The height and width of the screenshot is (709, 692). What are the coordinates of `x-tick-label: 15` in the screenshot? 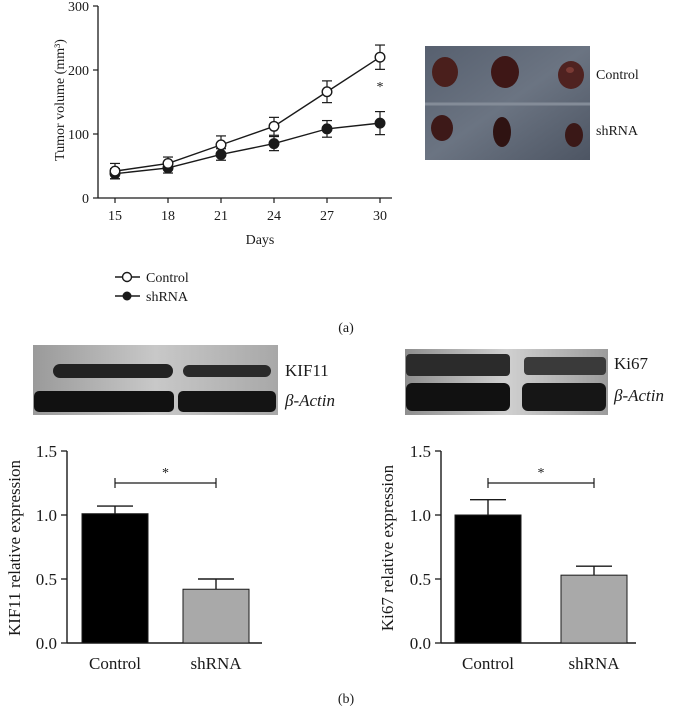 It's located at (115, 216).